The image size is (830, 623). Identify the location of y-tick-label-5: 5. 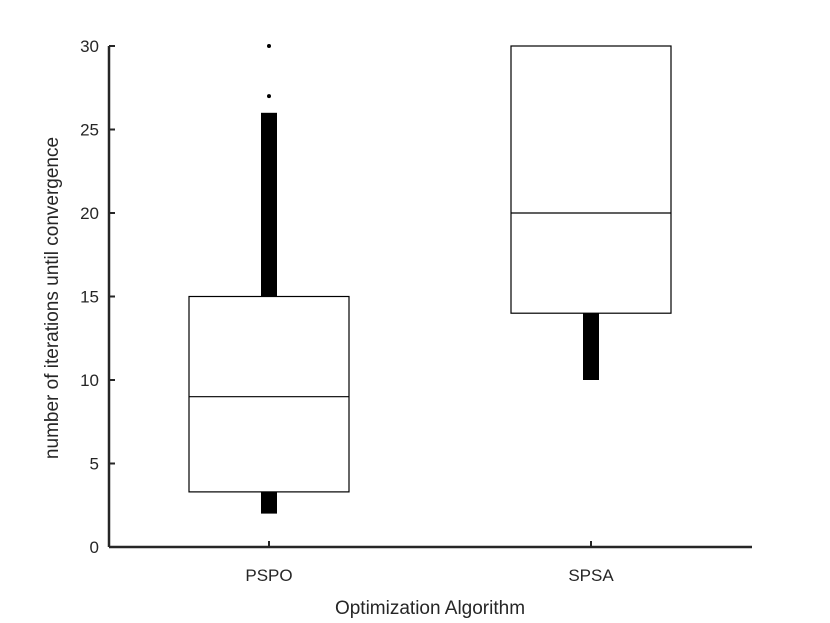
(94, 464).